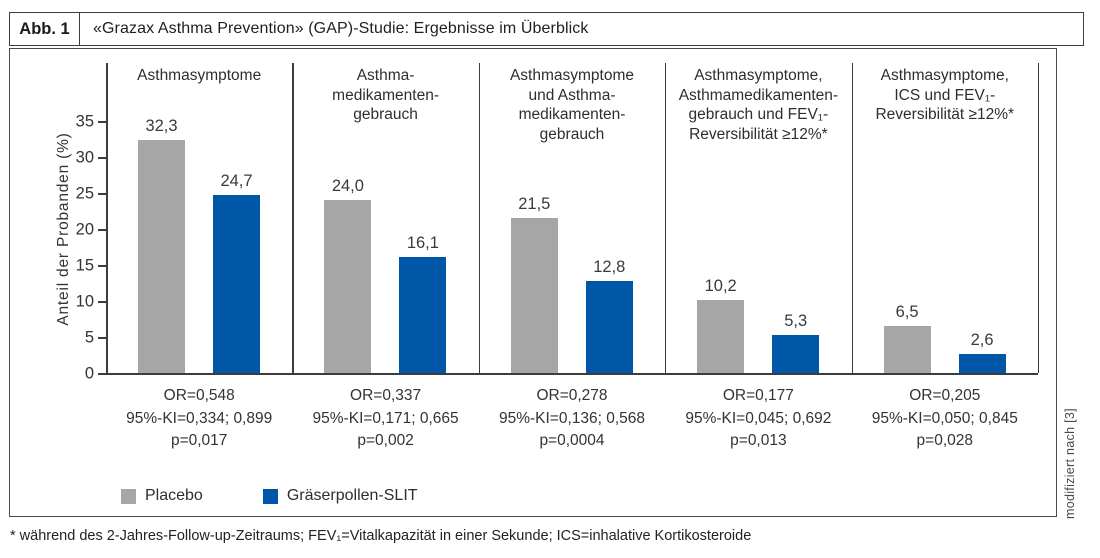  I want to click on slit-bar-value: 24,7, so click(236, 181).